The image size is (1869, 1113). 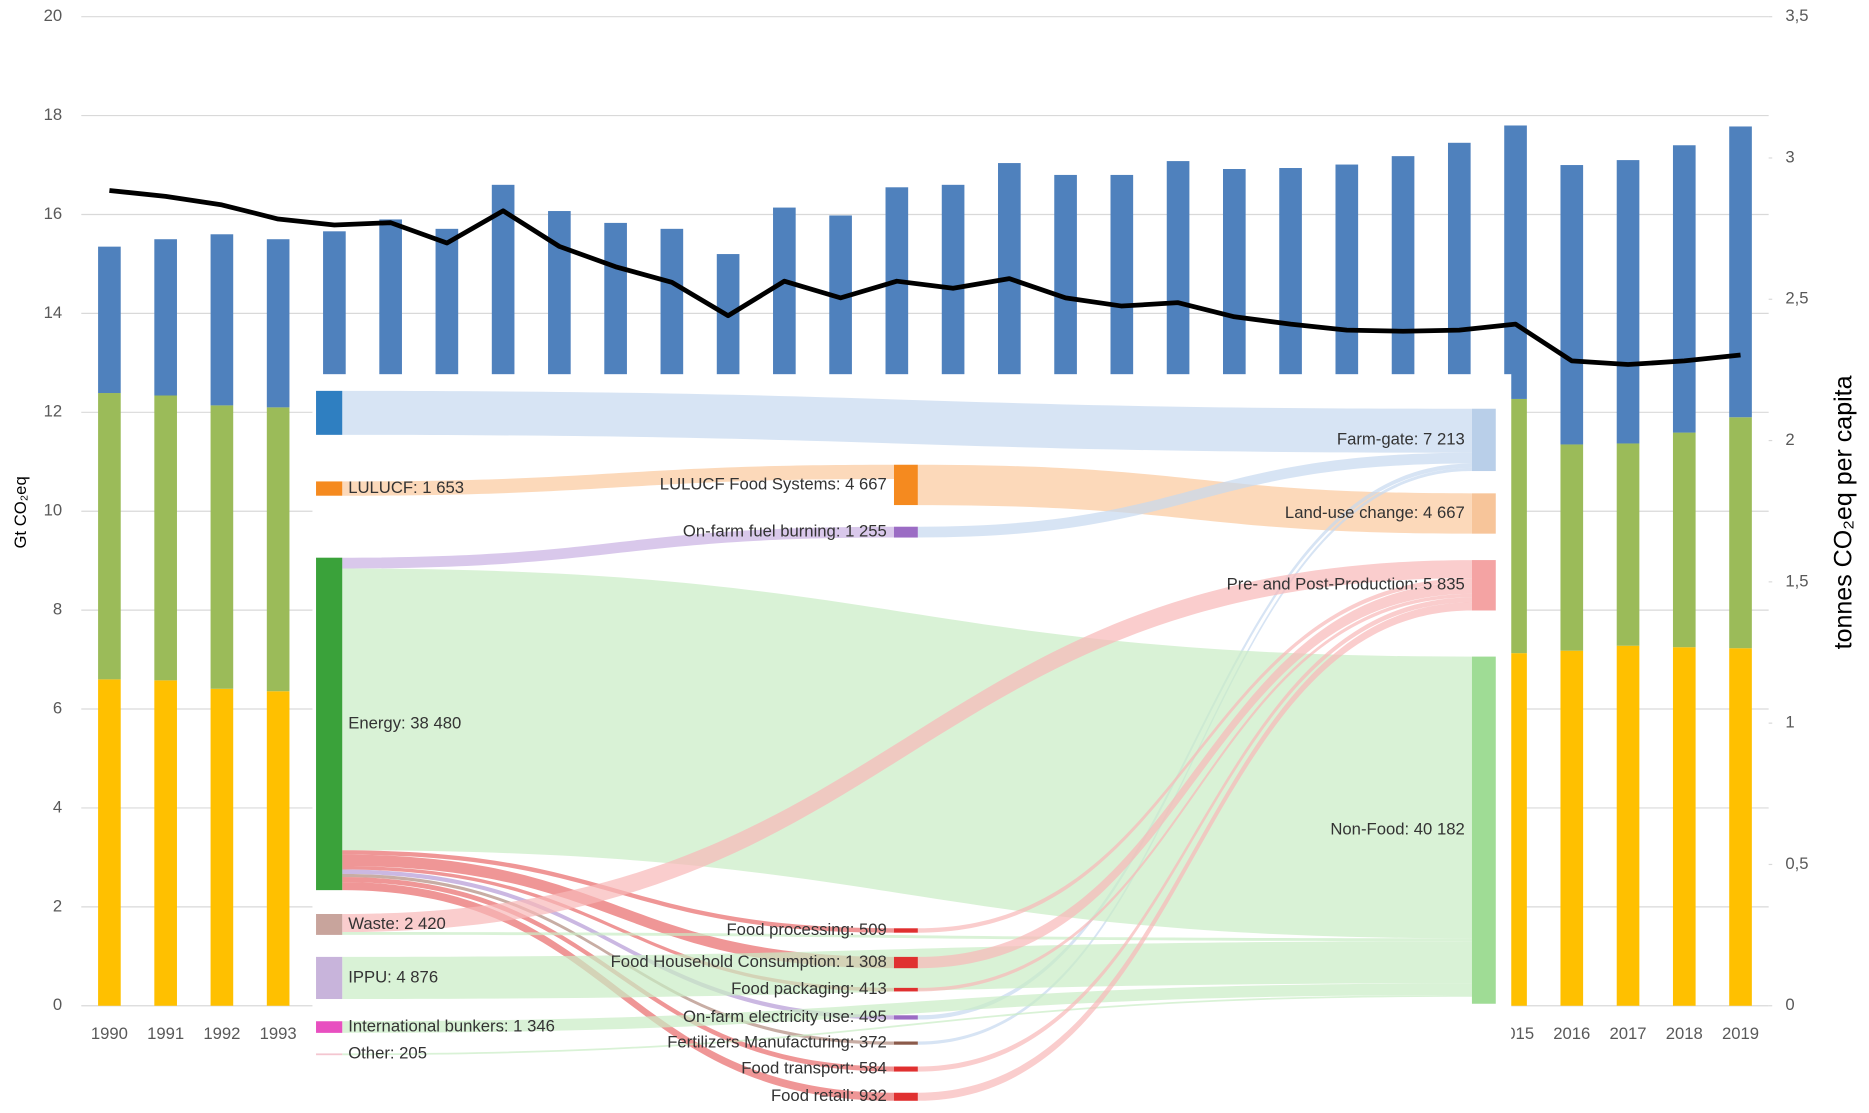 I want to click on x-tick-label: 1990, so click(x=109, y=1033).